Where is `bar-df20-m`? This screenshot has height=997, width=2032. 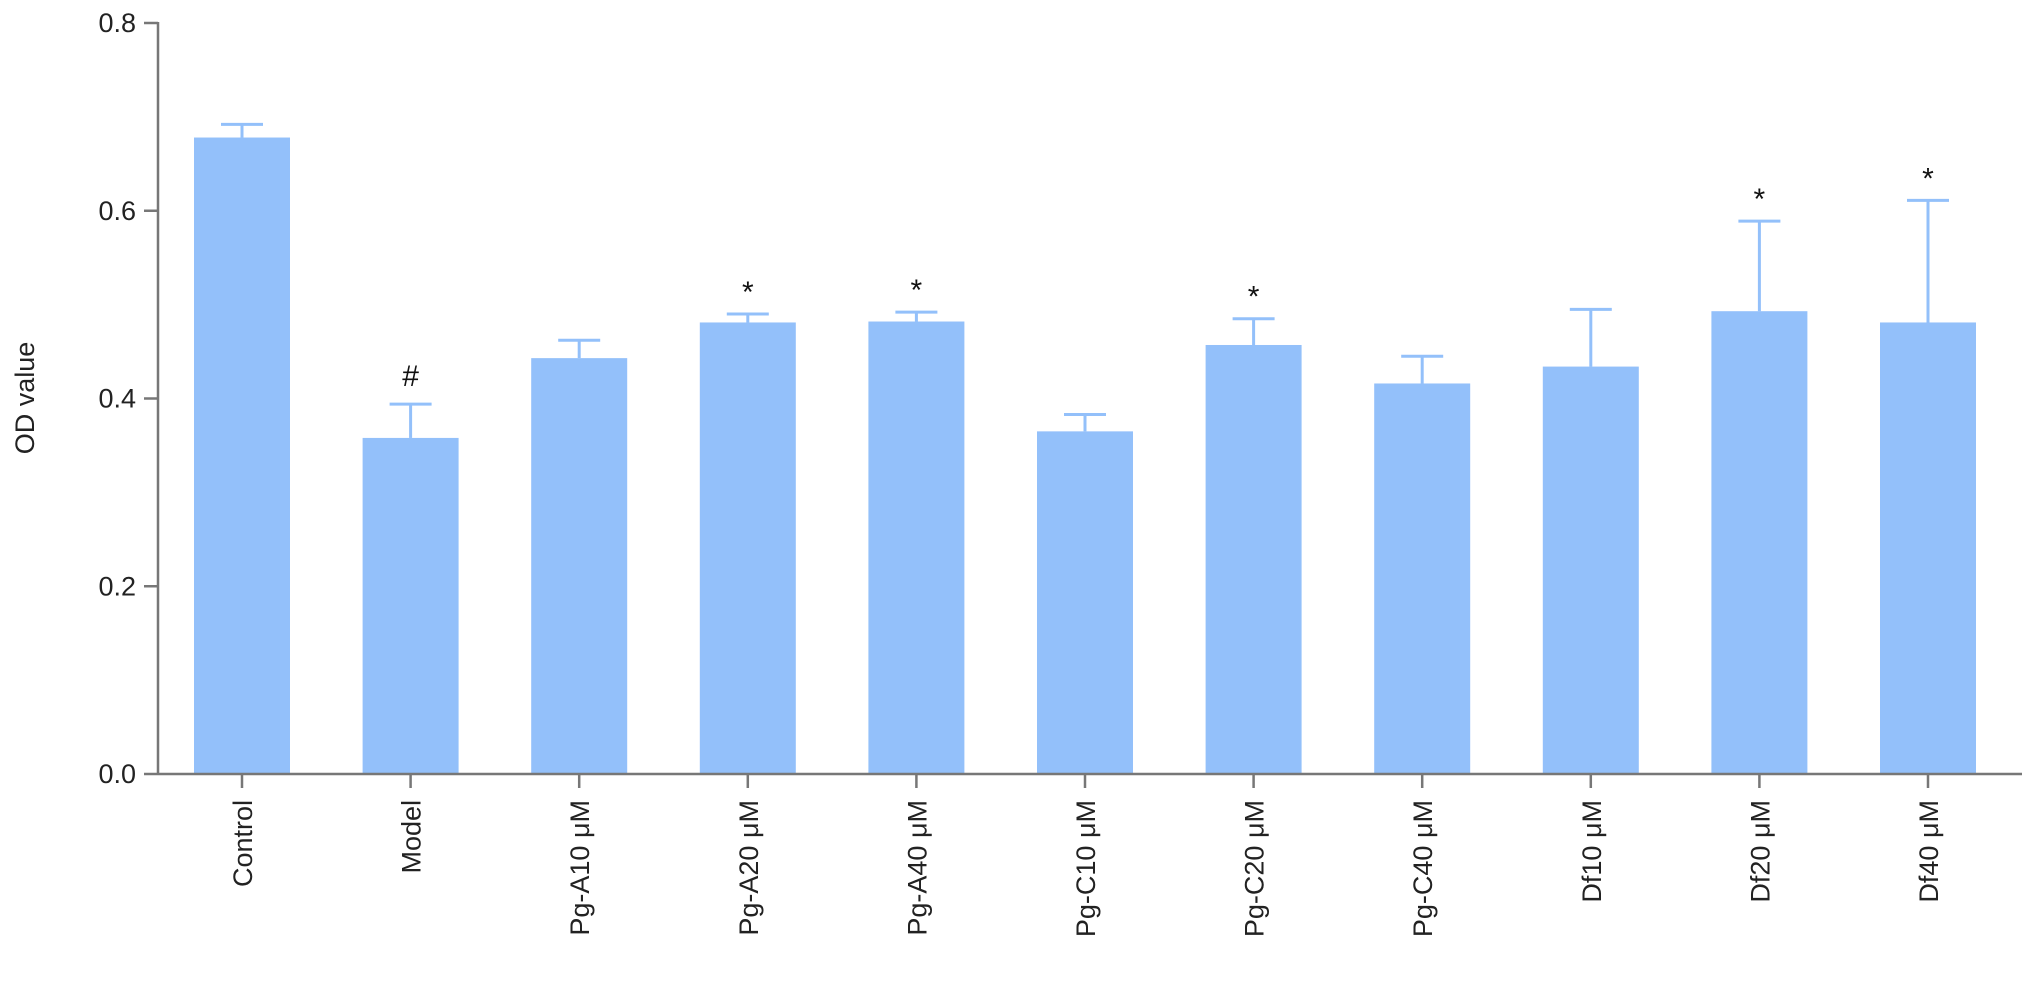
bar-df20-m is located at coordinates (1759, 542).